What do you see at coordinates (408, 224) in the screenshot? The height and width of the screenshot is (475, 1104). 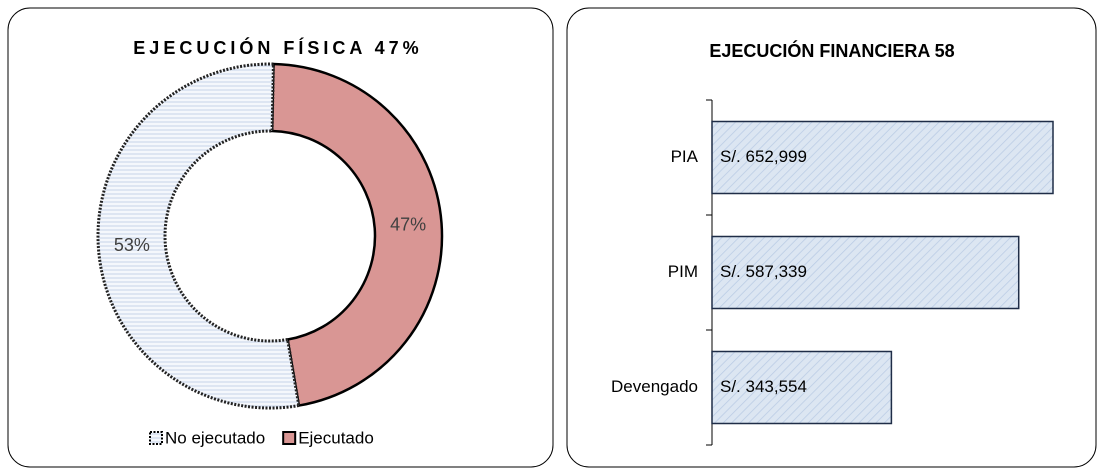 I see `data-label: 47%` at bounding box center [408, 224].